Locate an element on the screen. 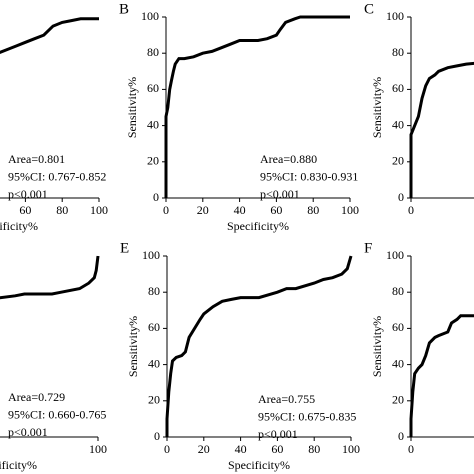  annotation: Area=0.755 is located at coordinates (286, 399).